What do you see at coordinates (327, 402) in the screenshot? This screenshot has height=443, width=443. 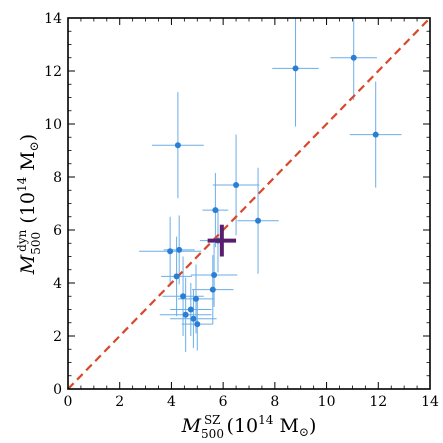 I see `x-tick-label: 10` at bounding box center [327, 402].